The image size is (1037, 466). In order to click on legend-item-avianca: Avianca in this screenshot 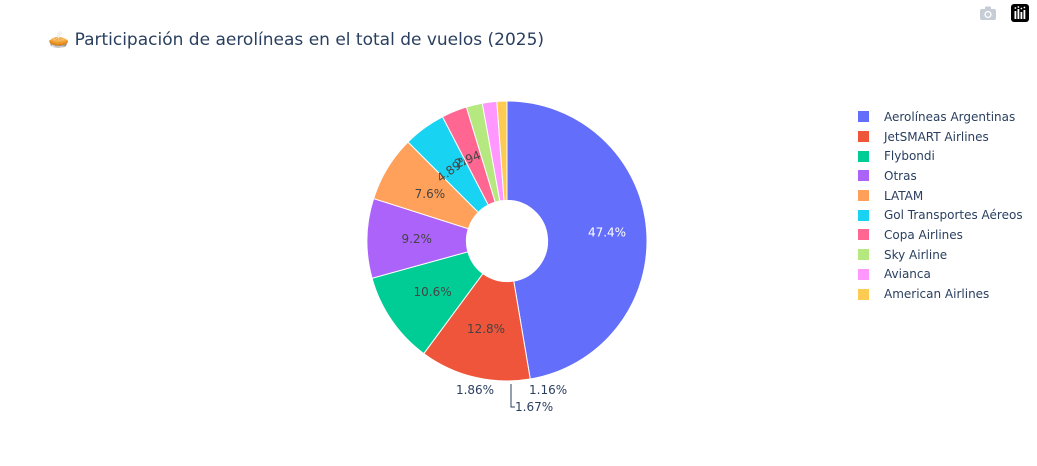, I will do `click(940, 275)`.